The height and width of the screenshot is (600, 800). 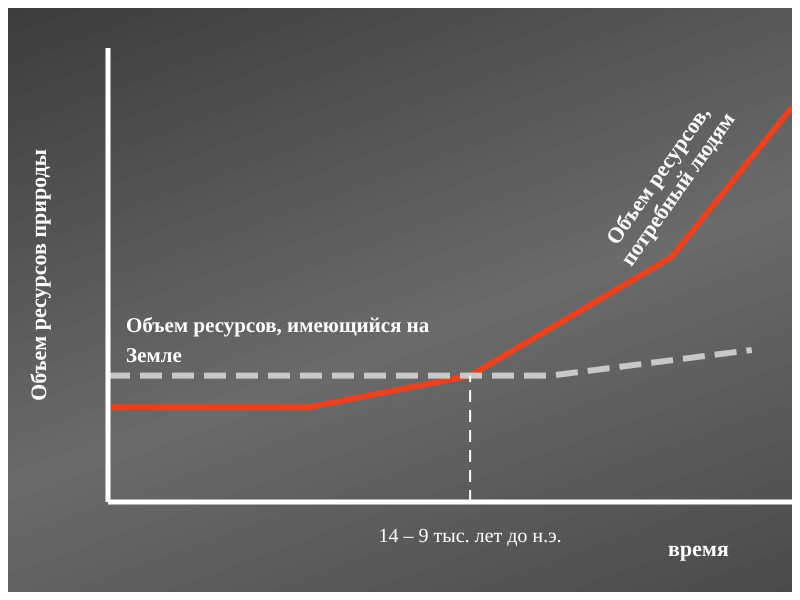 What do you see at coordinates (278, 341) in the screenshot?
I see `series-label: Объем ресурсов, имеющийся на Земле` at bounding box center [278, 341].